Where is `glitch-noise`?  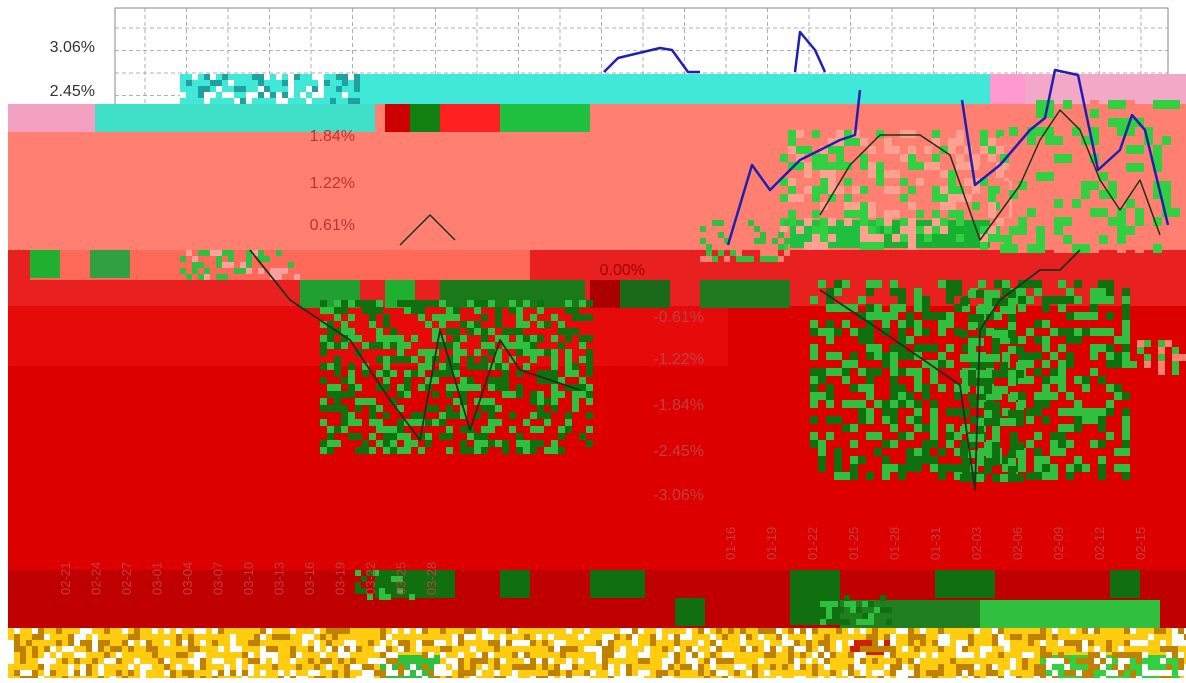
glitch-noise is located at coordinates (240, 265).